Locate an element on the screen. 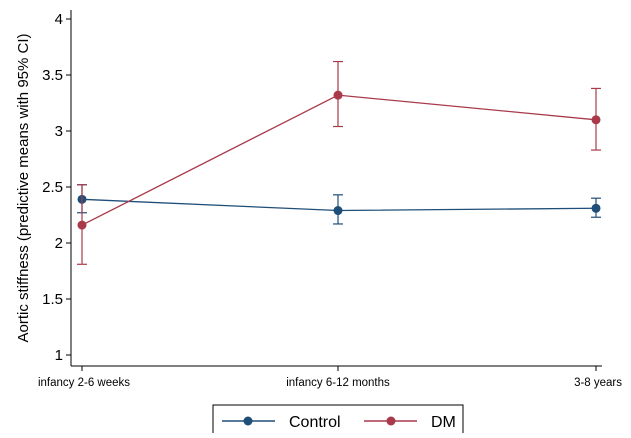 This screenshot has width=631, height=438. y-tick-label: 1.5 is located at coordinates (52, 299).